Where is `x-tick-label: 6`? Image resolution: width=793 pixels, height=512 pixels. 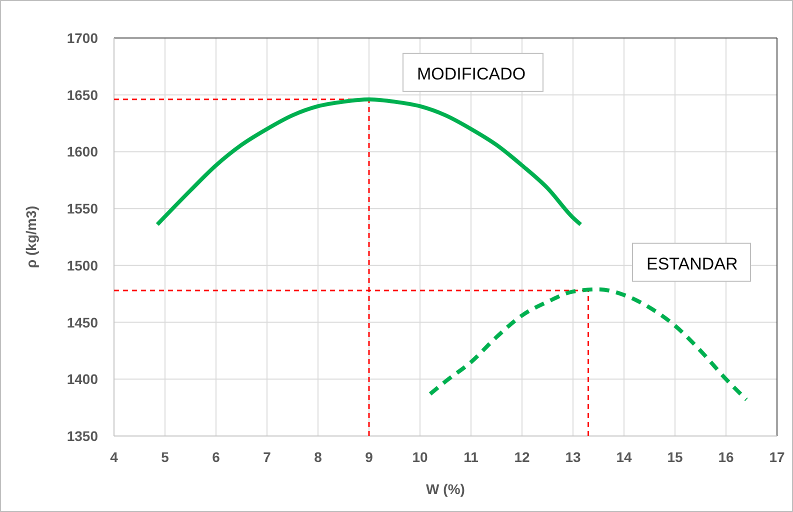
x-tick-label: 6 is located at coordinates (216, 457).